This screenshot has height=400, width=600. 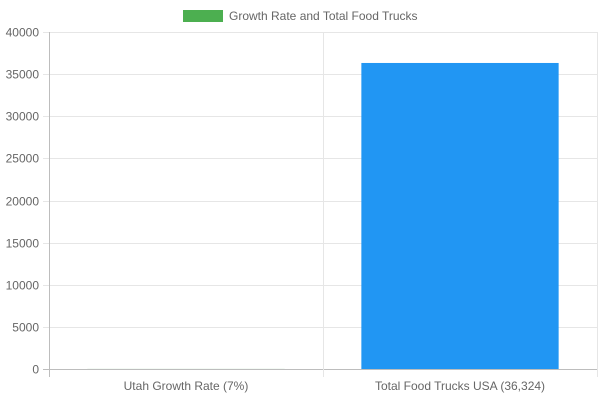 What do you see at coordinates (23, 75) in the screenshot?
I see `y-tick-label: 35000` at bounding box center [23, 75].